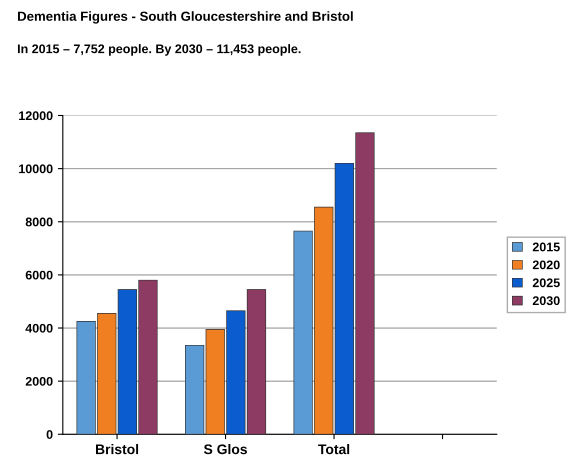  What do you see at coordinates (185, 17) in the screenshot?
I see `chart-title: Dementia Figures - South Gloucestershire and Bristol` at bounding box center [185, 17].